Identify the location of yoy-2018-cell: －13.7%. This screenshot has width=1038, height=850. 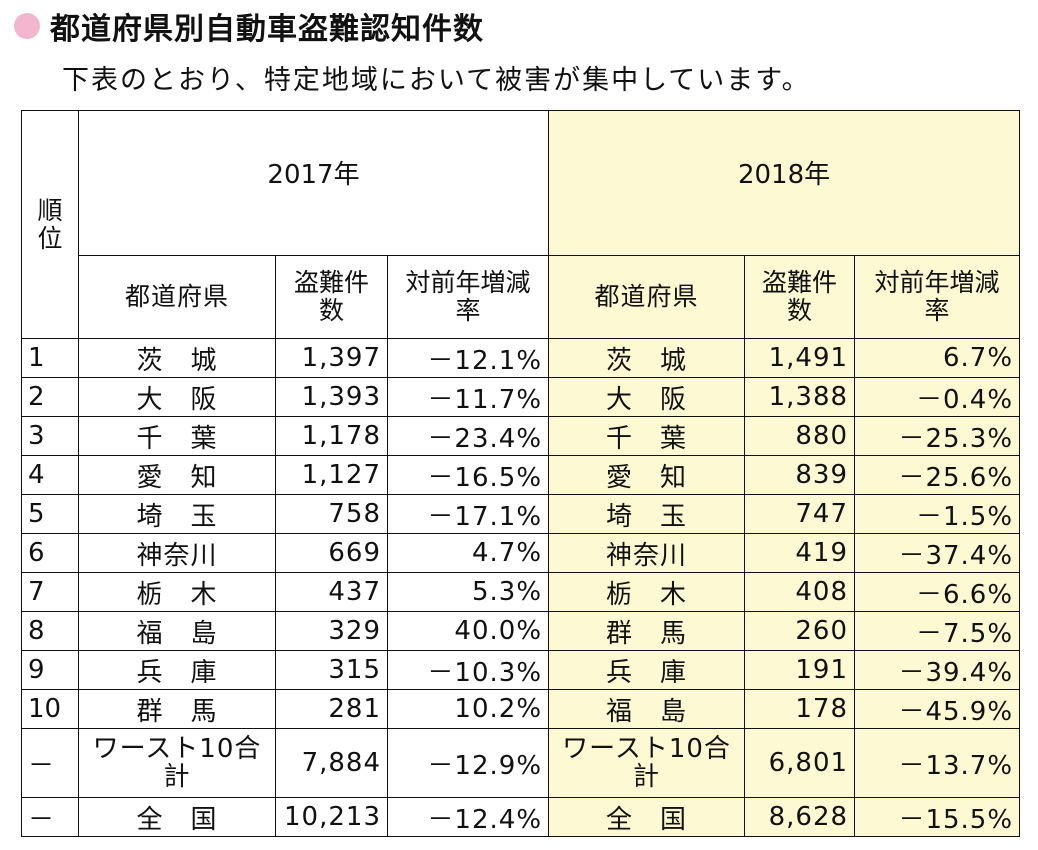
(937, 763).